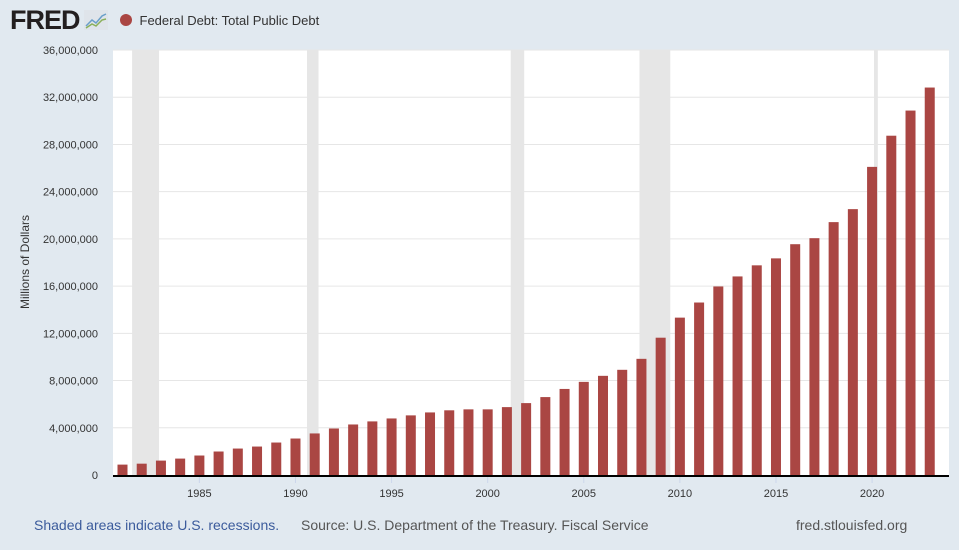 This screenshot has height=550, width=959. Describe the element at coordinates (160, 467) in the screenshot. I see `bar-1983` at that location.